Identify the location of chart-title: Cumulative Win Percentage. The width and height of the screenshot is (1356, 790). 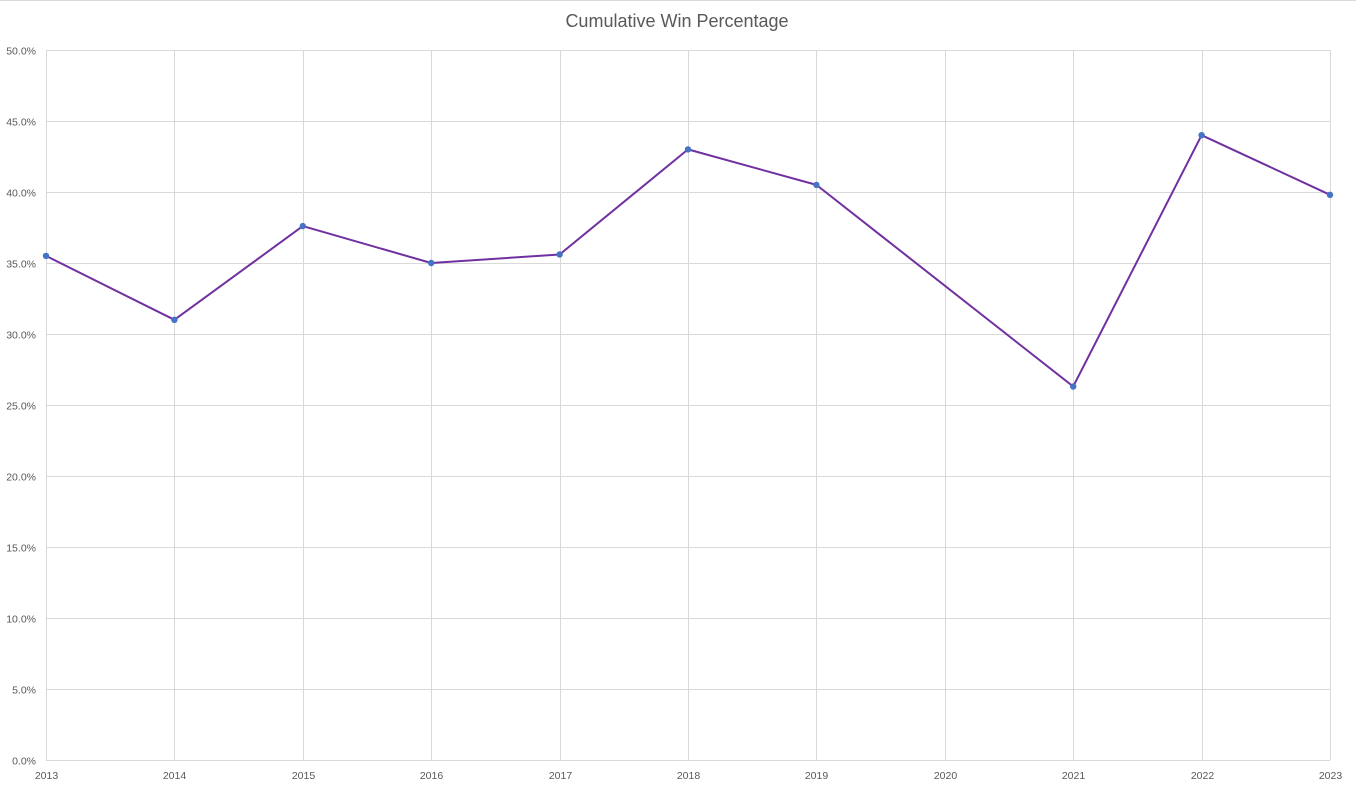
(676, 21).